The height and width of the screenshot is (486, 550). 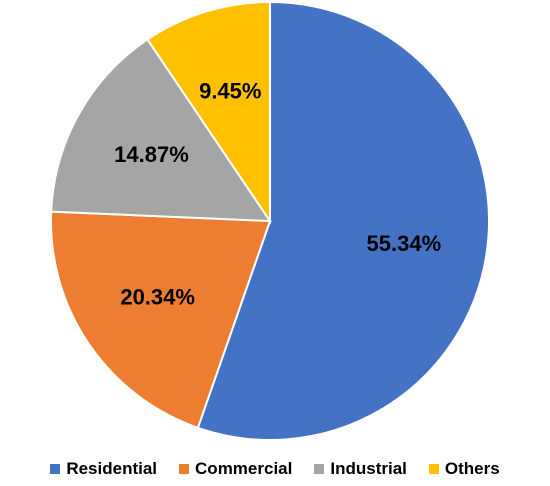 I want to click on chart-legend: Residential Commercial Industrial Others, so click(x=275, y=469).